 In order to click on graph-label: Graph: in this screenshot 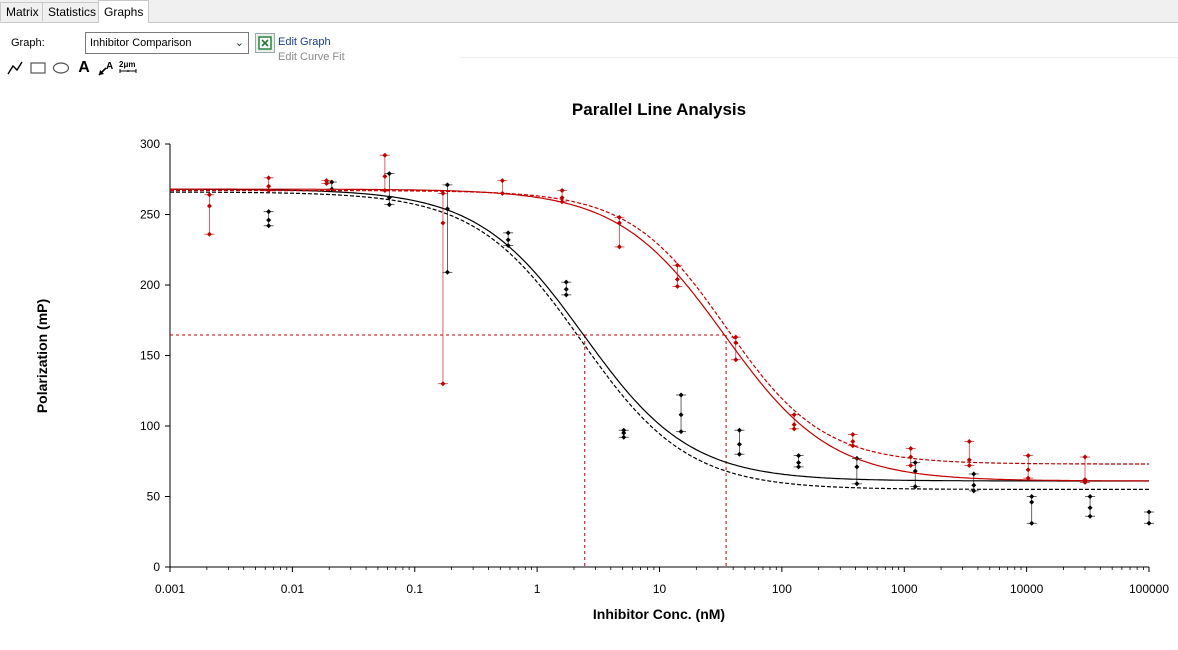, I will do `click(28, 43)`.